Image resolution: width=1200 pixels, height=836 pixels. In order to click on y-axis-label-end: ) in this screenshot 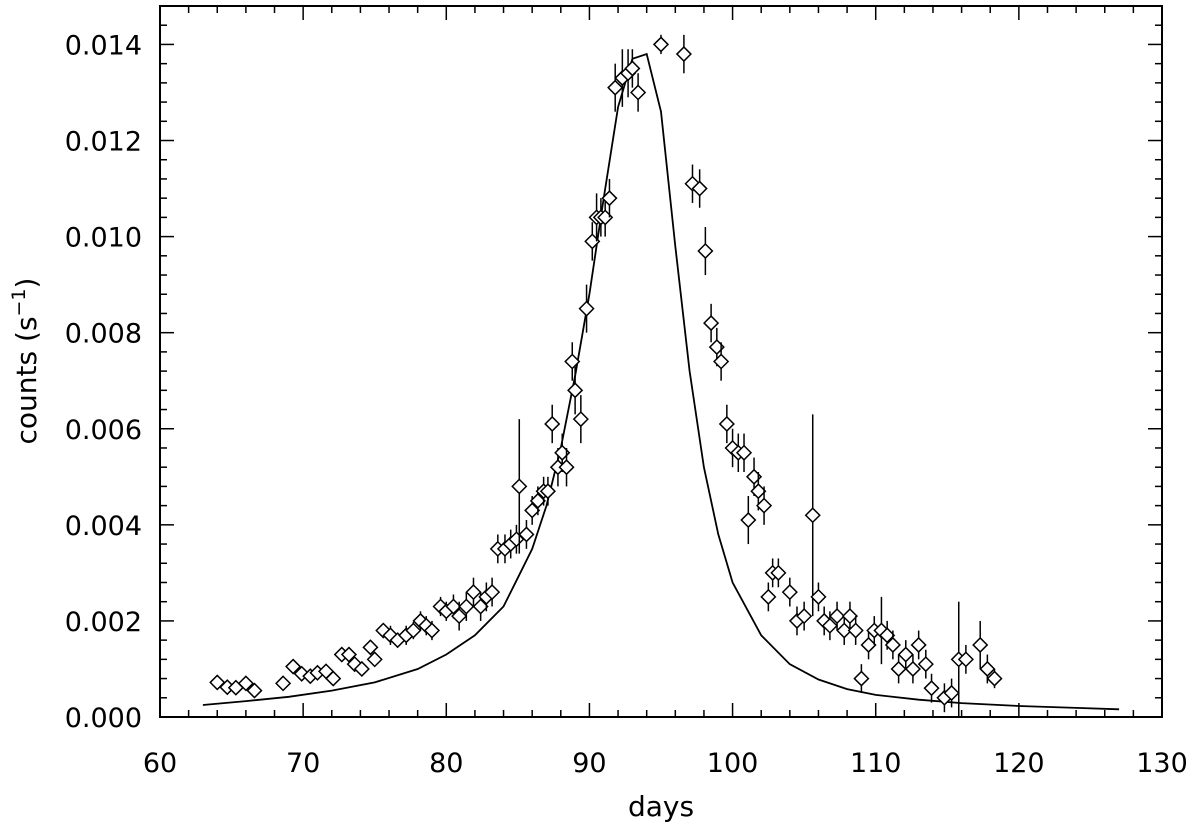, I will do `click(26, 283)`.